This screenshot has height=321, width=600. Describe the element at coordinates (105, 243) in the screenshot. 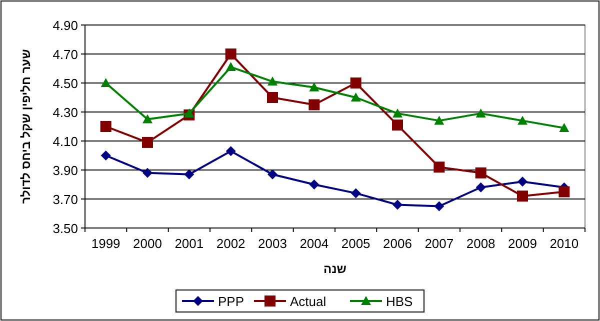

I see `x-tick-label: 1999` at that location.